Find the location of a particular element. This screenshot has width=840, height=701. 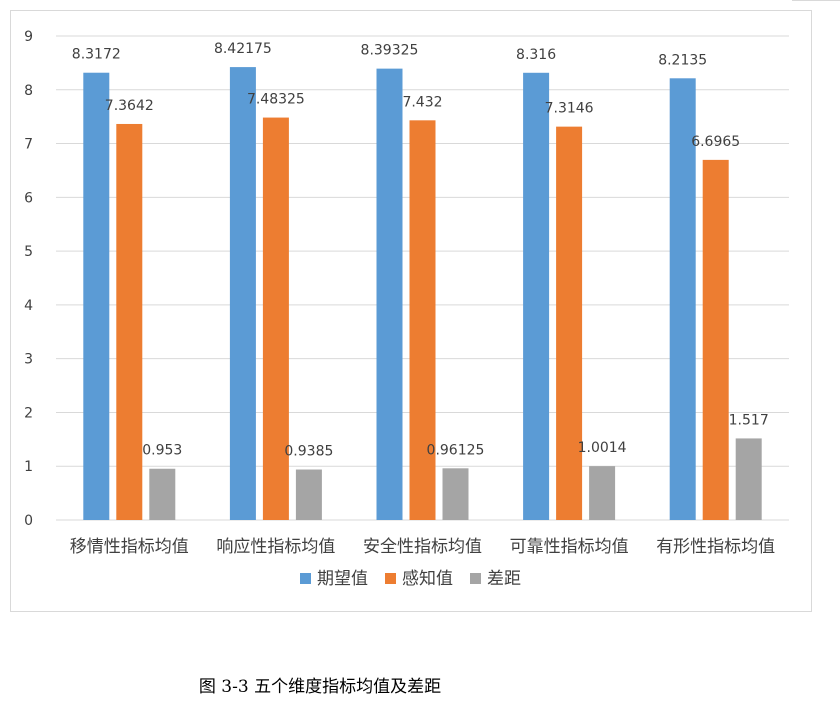

data-label: 0.953 is located at coordinates (162, 451).